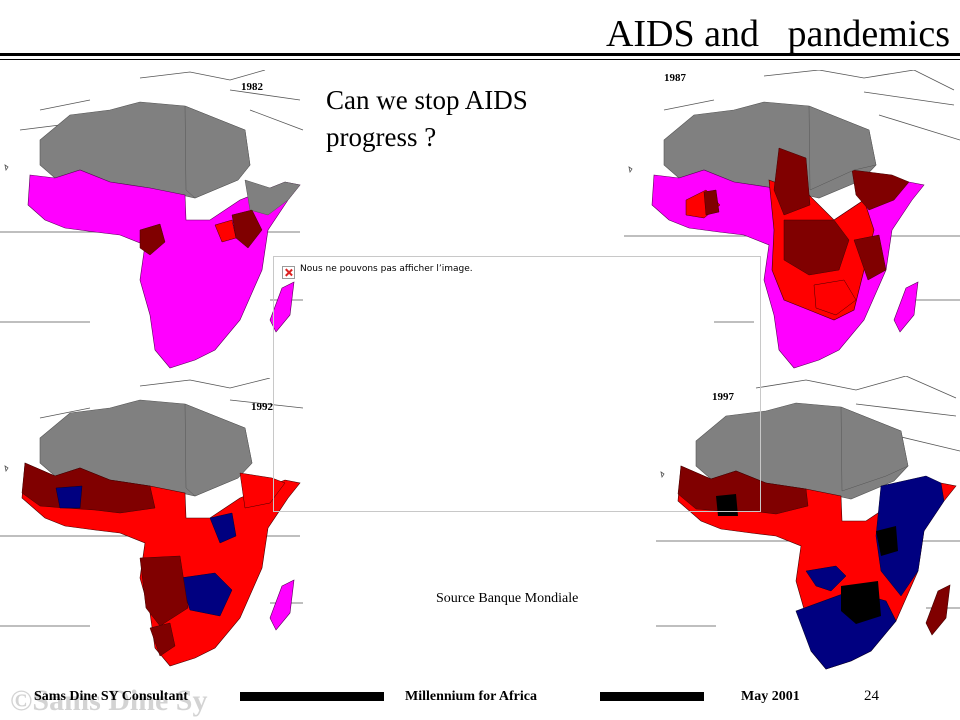  What do you see at coordinates (652, 694) in the screenshot?
I see `footer-divider-right` at bounding box center [652, 694].